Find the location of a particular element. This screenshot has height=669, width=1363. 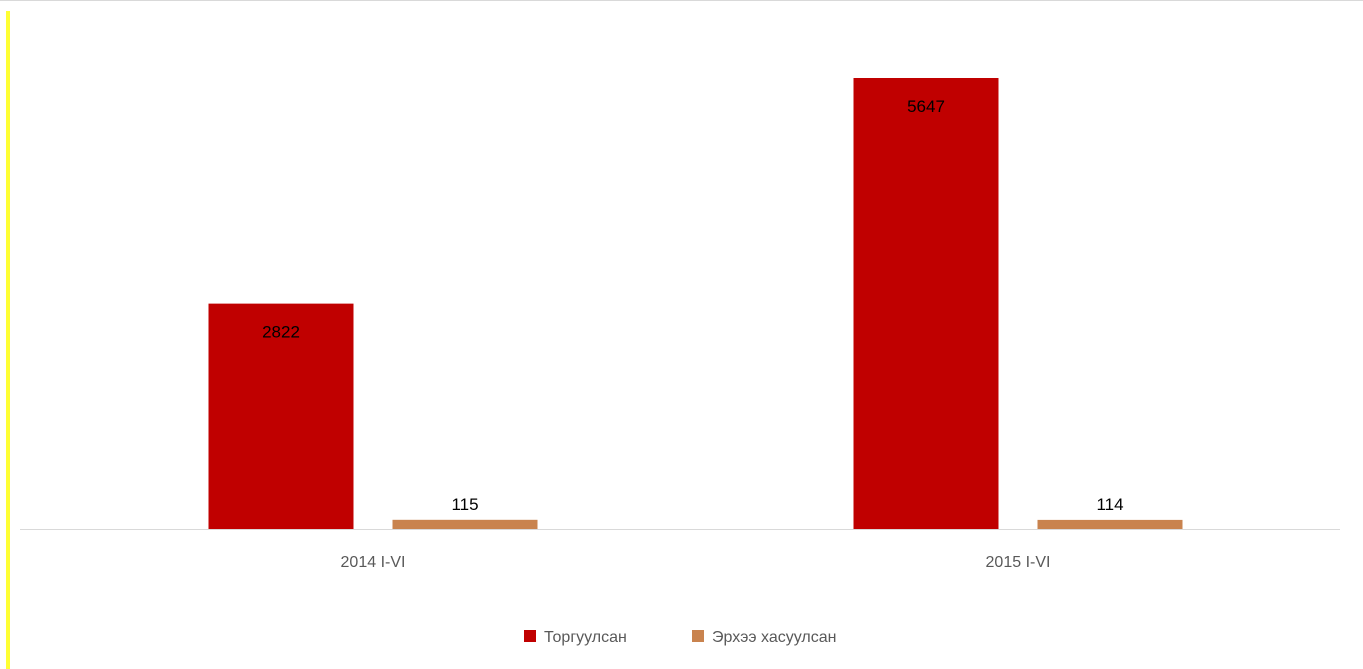

x-tick-label: 2015 I-VI is located at coordinates (1018, 562).